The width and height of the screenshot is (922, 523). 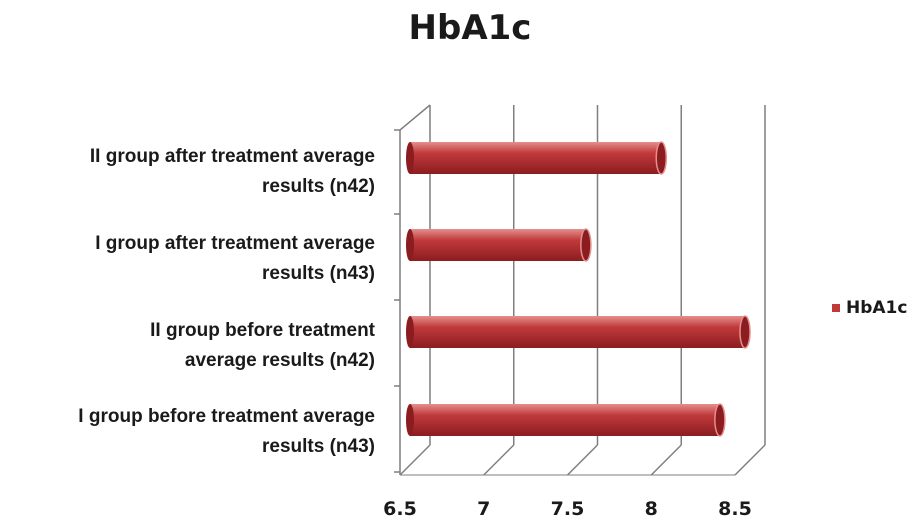 I want to click on x-tick-label: 8.5, so click(x=735, y=509).